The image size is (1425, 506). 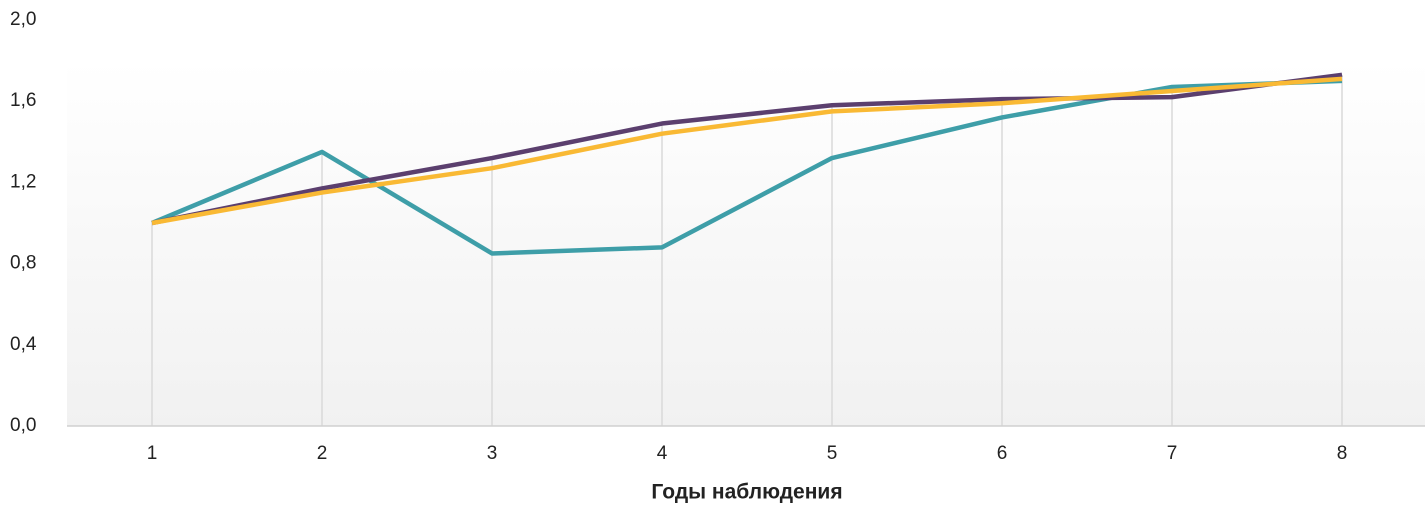 What do you see at coordinates (492, 453) in the screenshot?
I see `x-tick-label: 3` at bounding box center [492, 453].